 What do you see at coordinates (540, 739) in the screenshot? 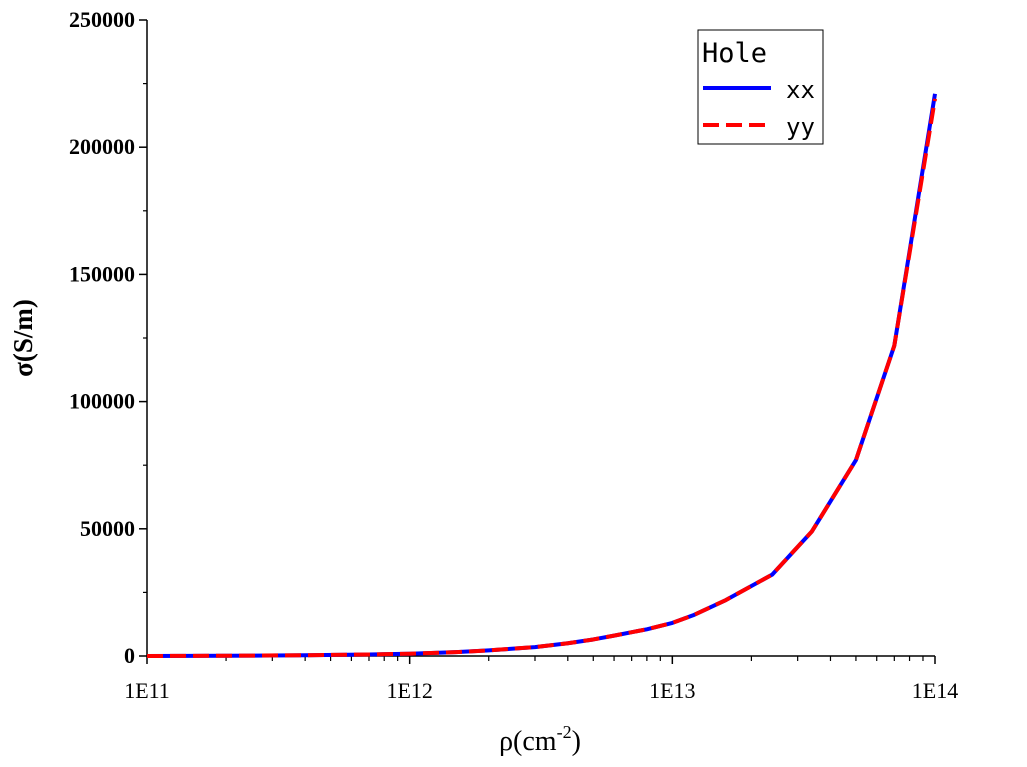
I see `x-axis-label: ρ(cm-2)` at bounding box center [540, 739].